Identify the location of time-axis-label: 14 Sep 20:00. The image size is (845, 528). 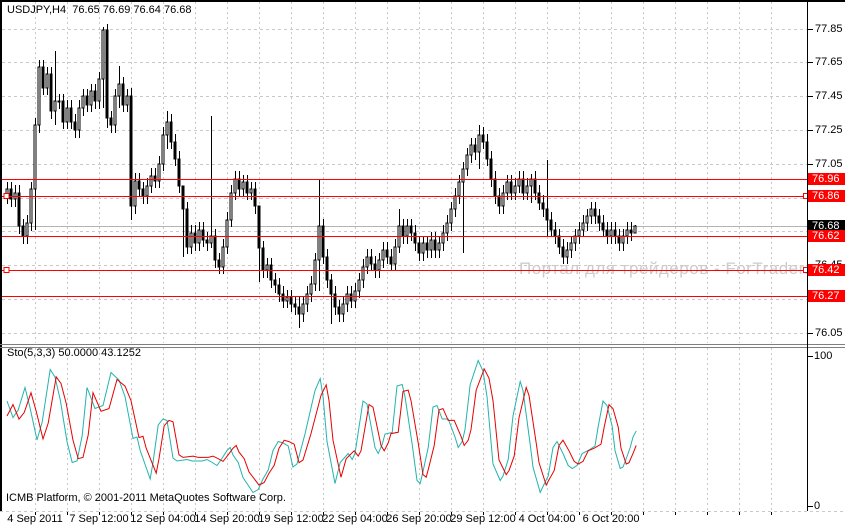
(227, 519).